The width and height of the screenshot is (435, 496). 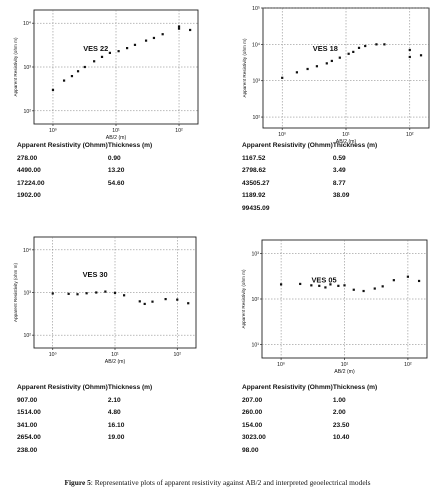 I want to click on table-cell: 54.60, so click(x=116, y=183).